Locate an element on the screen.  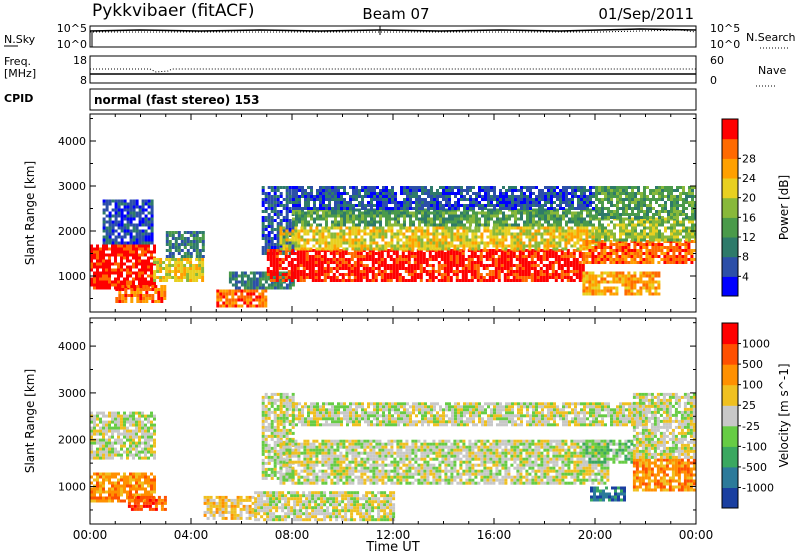
xtick-label: 12:00 is located at coordinates (393, 535).